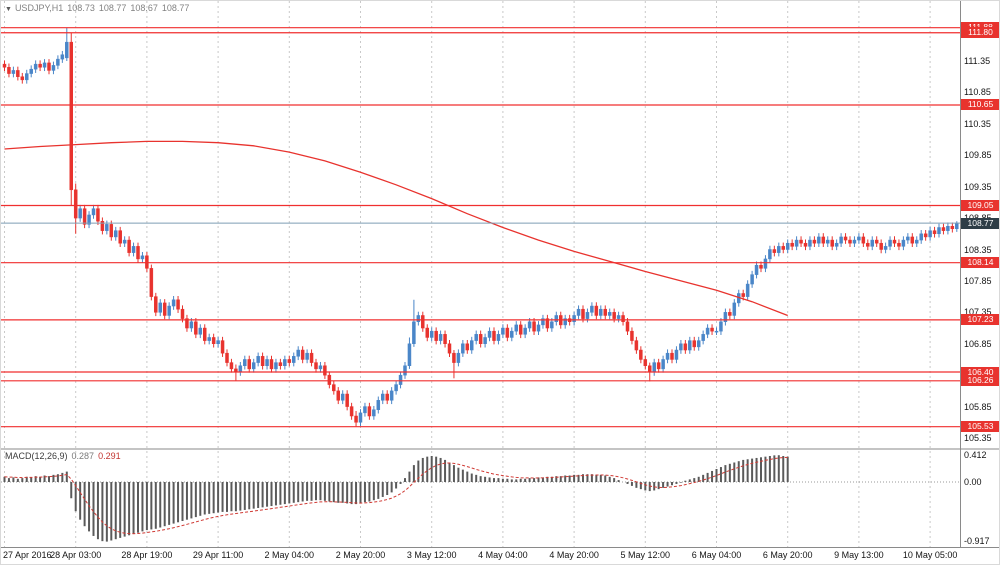  What do you see at coordinates (144, 8) in the screenshot?
I see `quote-low: 108.67` at bounding box center [144, 8].